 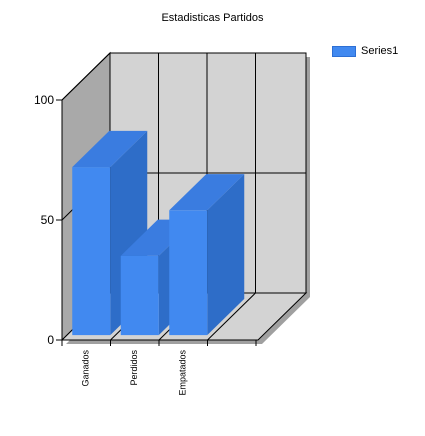 What do you see at coordinates (226, 255) in the screenshot?
I see `bar-side` at bounding box center [226, 255].